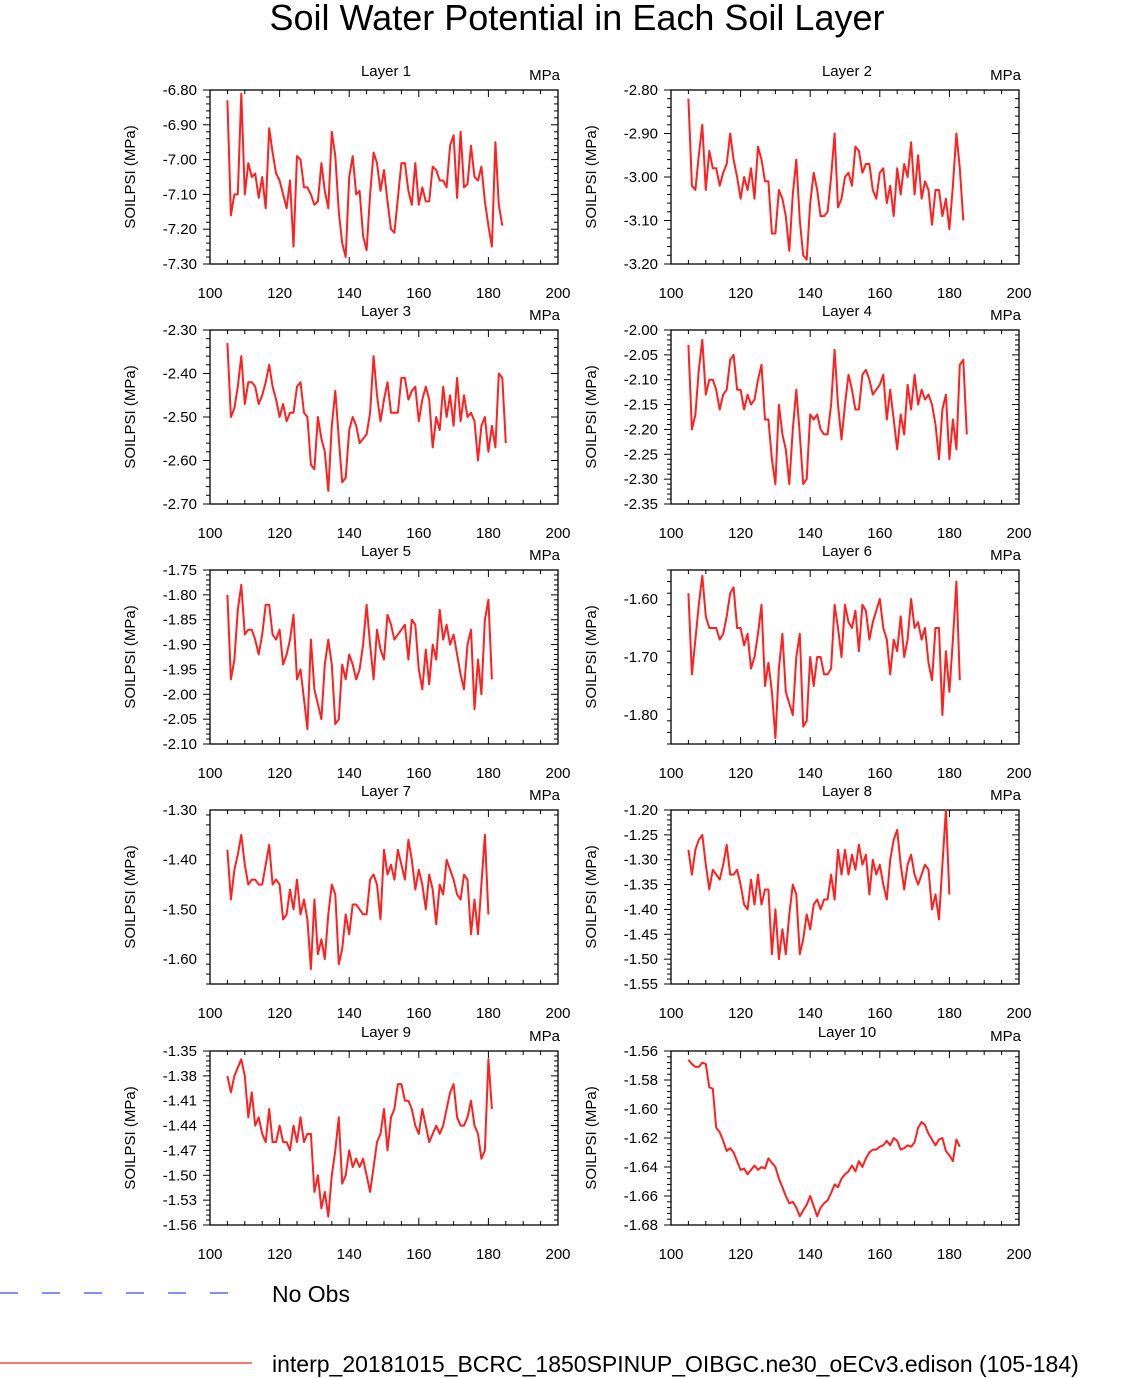 Image resolution: width=1146 pixels, height=1378 pixels. Describe the element at coordinates (847, 311) in the screenshot. I see `panel-title: Layer 4` at that location.